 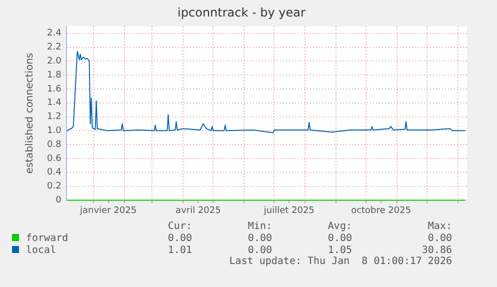 What do you see at coordinates (288, 211) in the screenshot?
I see `x-tick-label: juillet 2025` at bounding box center [288, 211].